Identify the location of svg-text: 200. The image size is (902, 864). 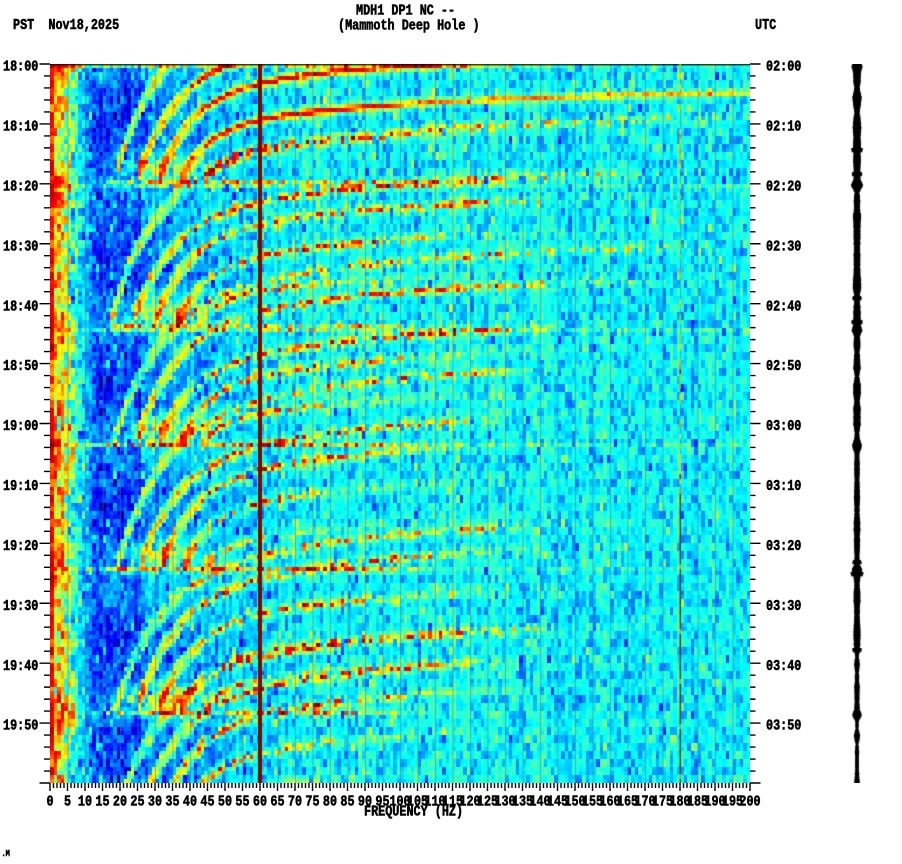
(749, 802).